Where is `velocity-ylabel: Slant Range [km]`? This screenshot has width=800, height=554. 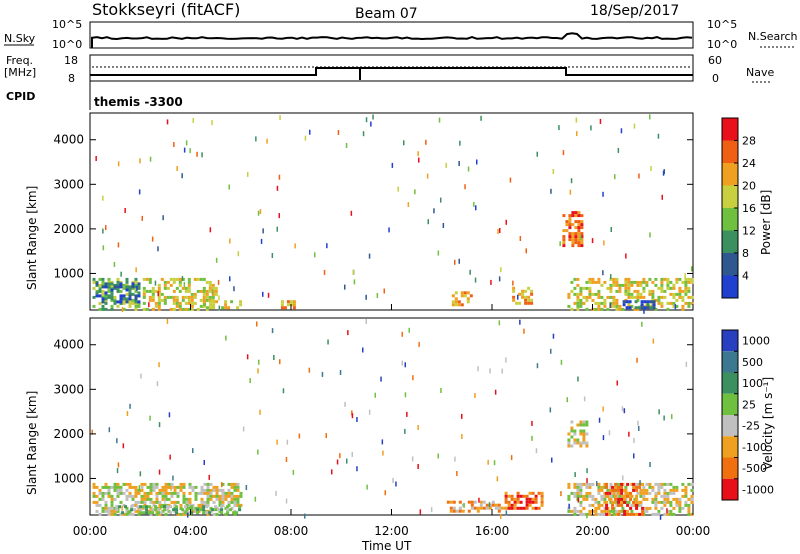
velocity-ylabel: Slant Range [km] is located at coordinates (32, 443).